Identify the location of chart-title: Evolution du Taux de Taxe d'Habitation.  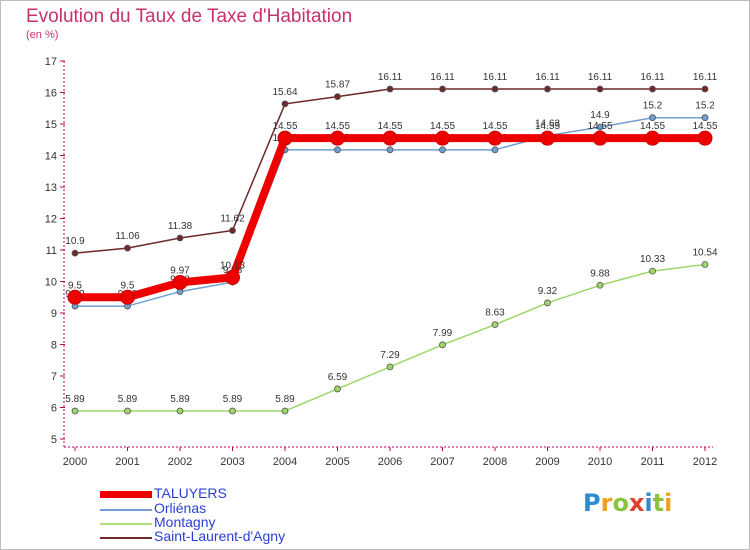
(189, 16).